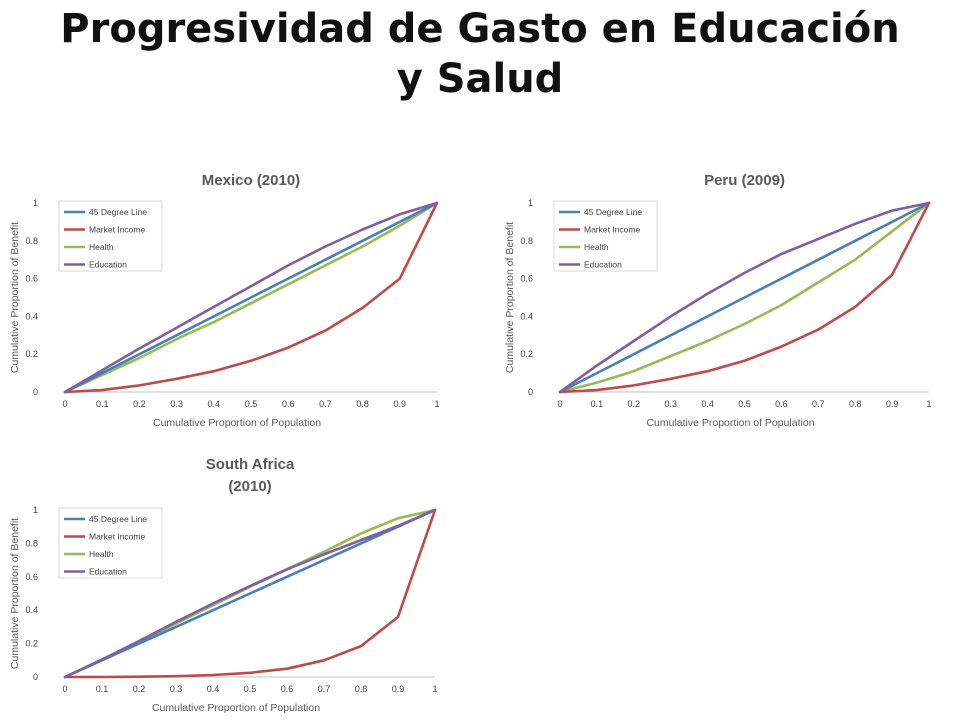  Describe the element at coordinates (480, 79) in the screenshot. I see `slide-title-line-2: y Salud` at that location.